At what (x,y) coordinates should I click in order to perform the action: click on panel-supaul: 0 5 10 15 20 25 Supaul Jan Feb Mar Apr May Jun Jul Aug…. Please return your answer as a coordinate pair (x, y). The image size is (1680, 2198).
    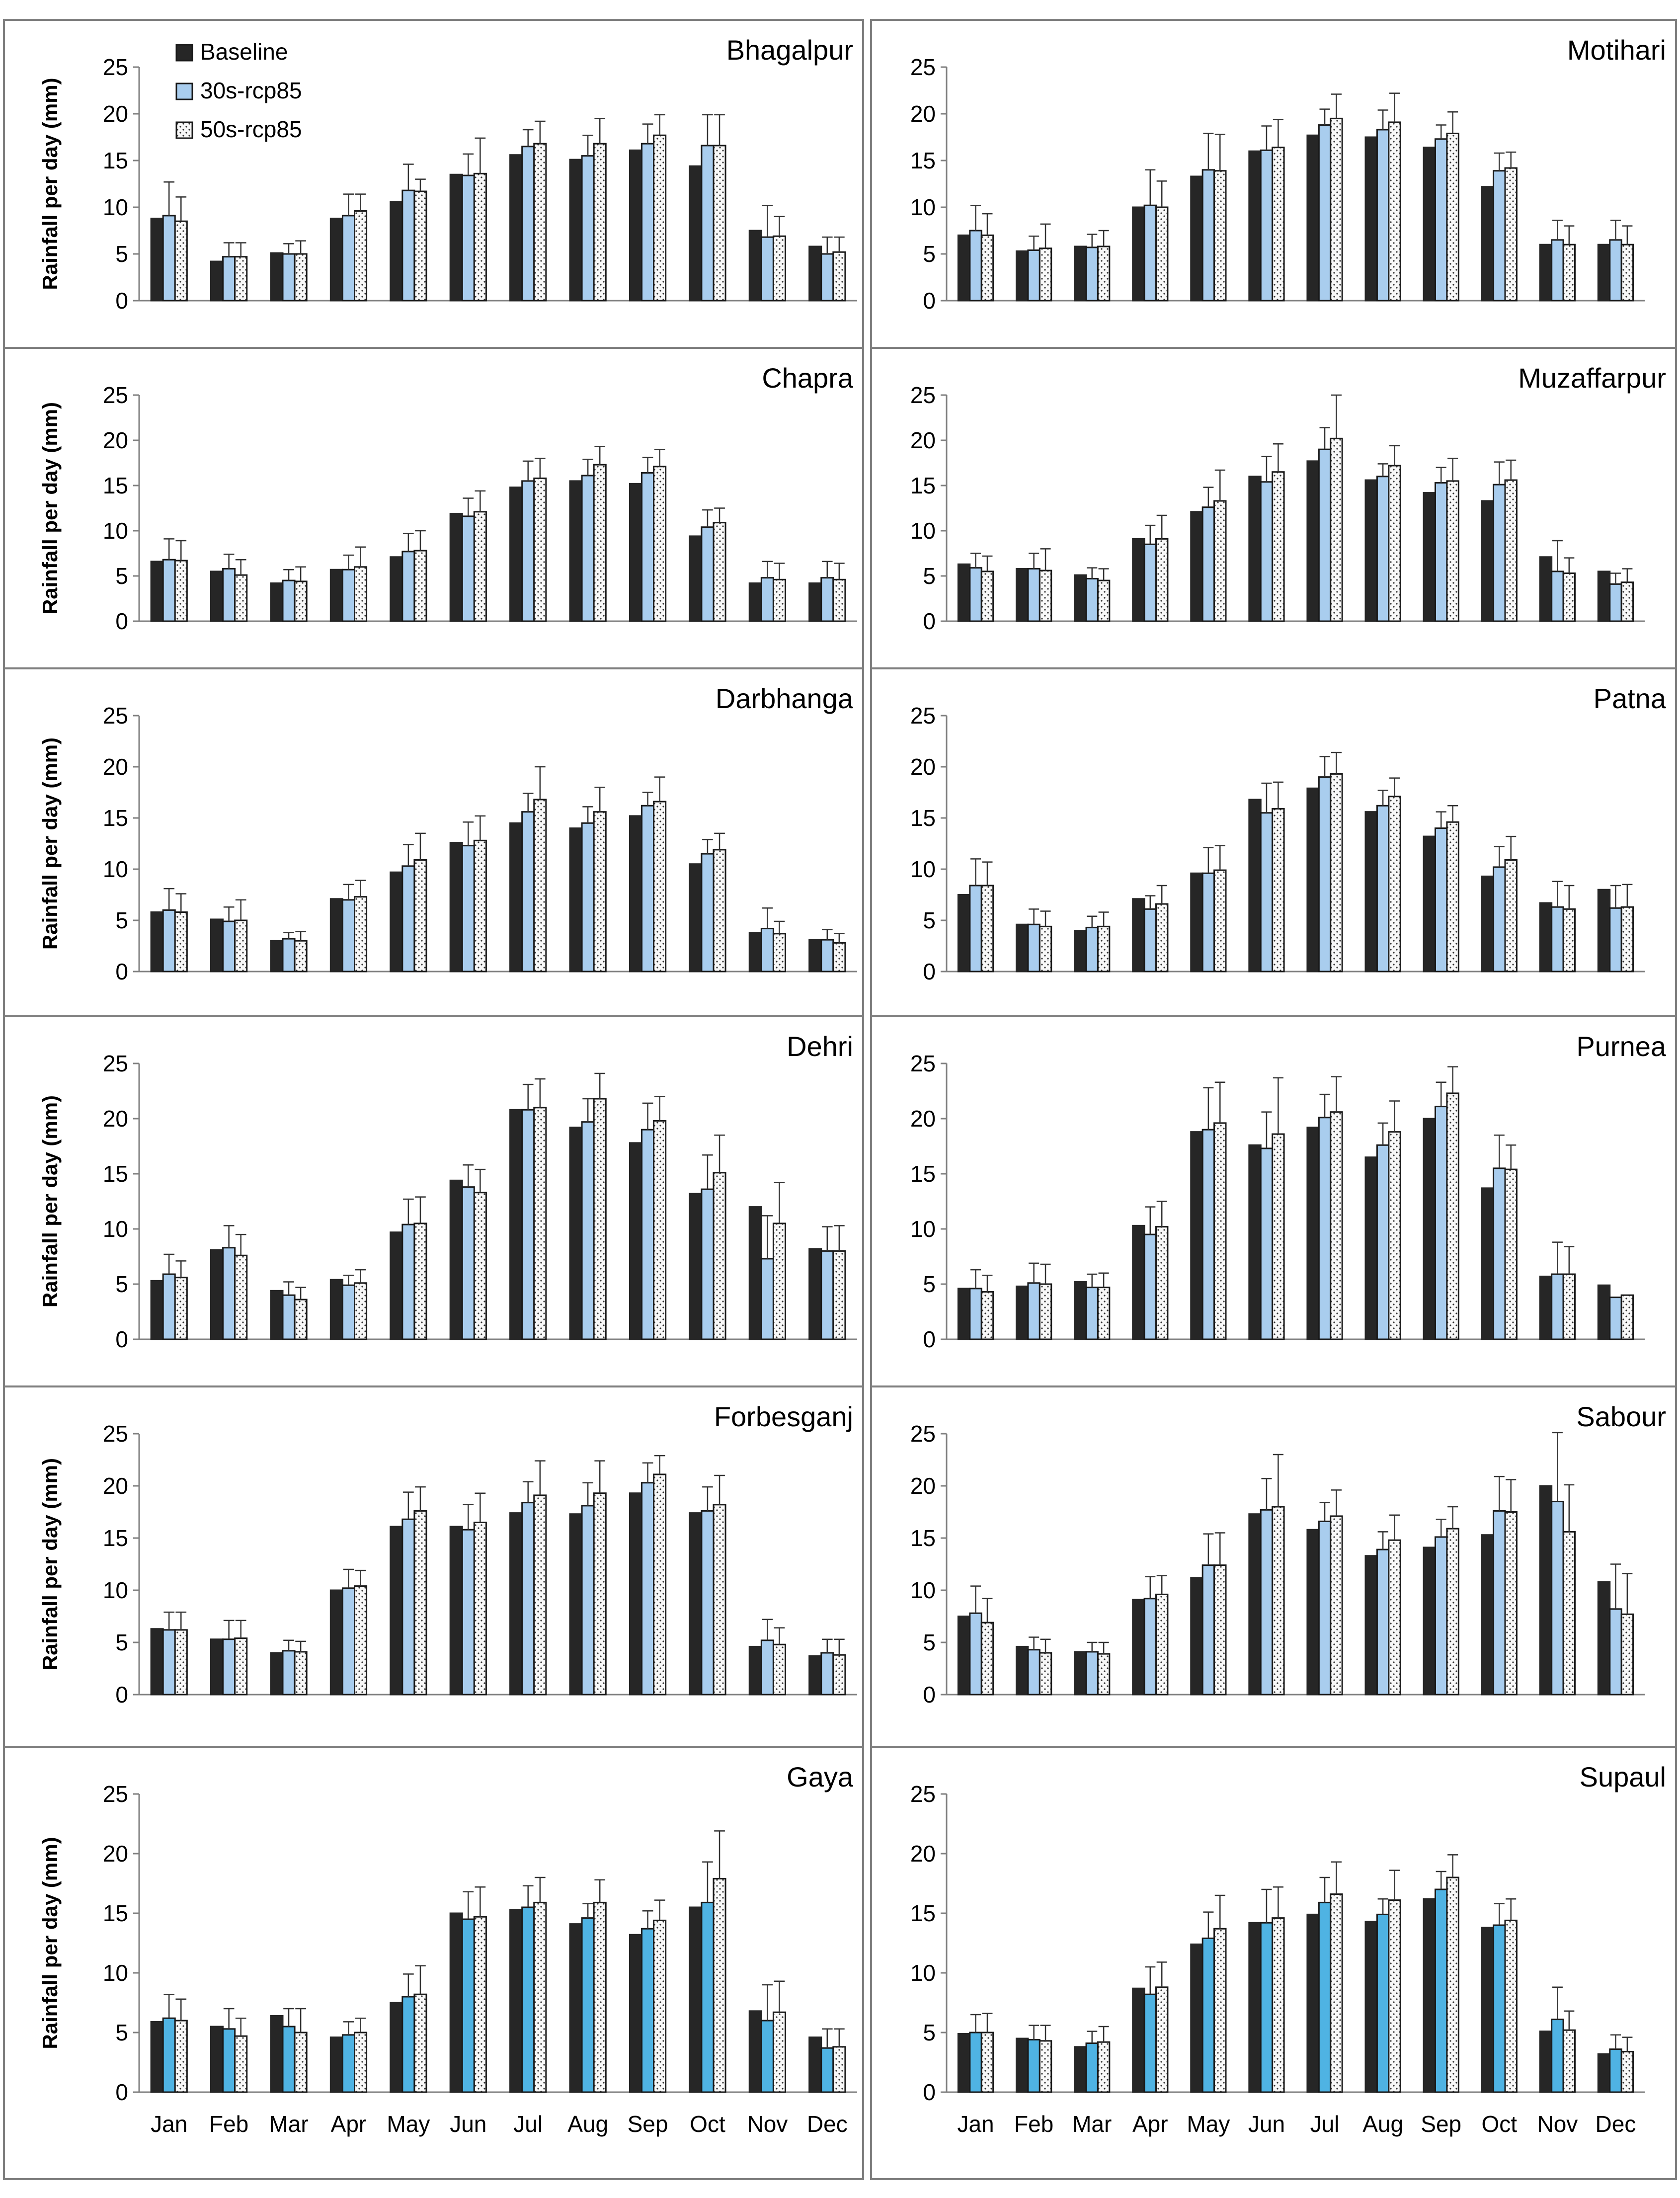
    Looking at the image, I should click on (1274, 1963).